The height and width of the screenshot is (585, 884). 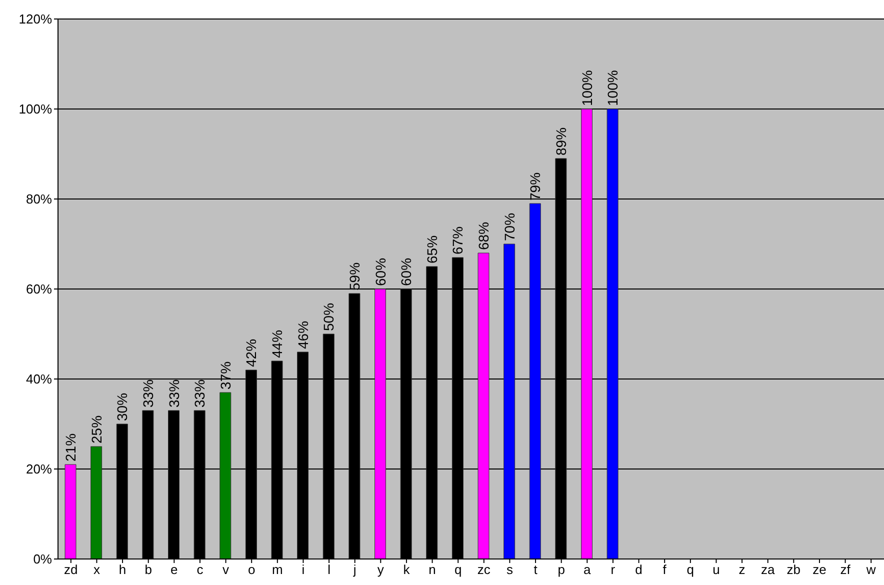 What do you see at coordinates (226, 570) in the screenshot?
I see `x-tick-label: v` at bounding box center [226, 570].